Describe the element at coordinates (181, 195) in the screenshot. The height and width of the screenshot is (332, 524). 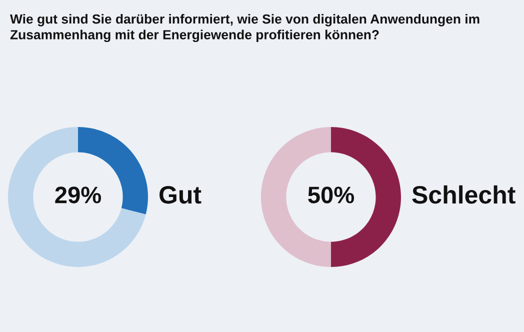
I see `slice-label: Gut` at that location.